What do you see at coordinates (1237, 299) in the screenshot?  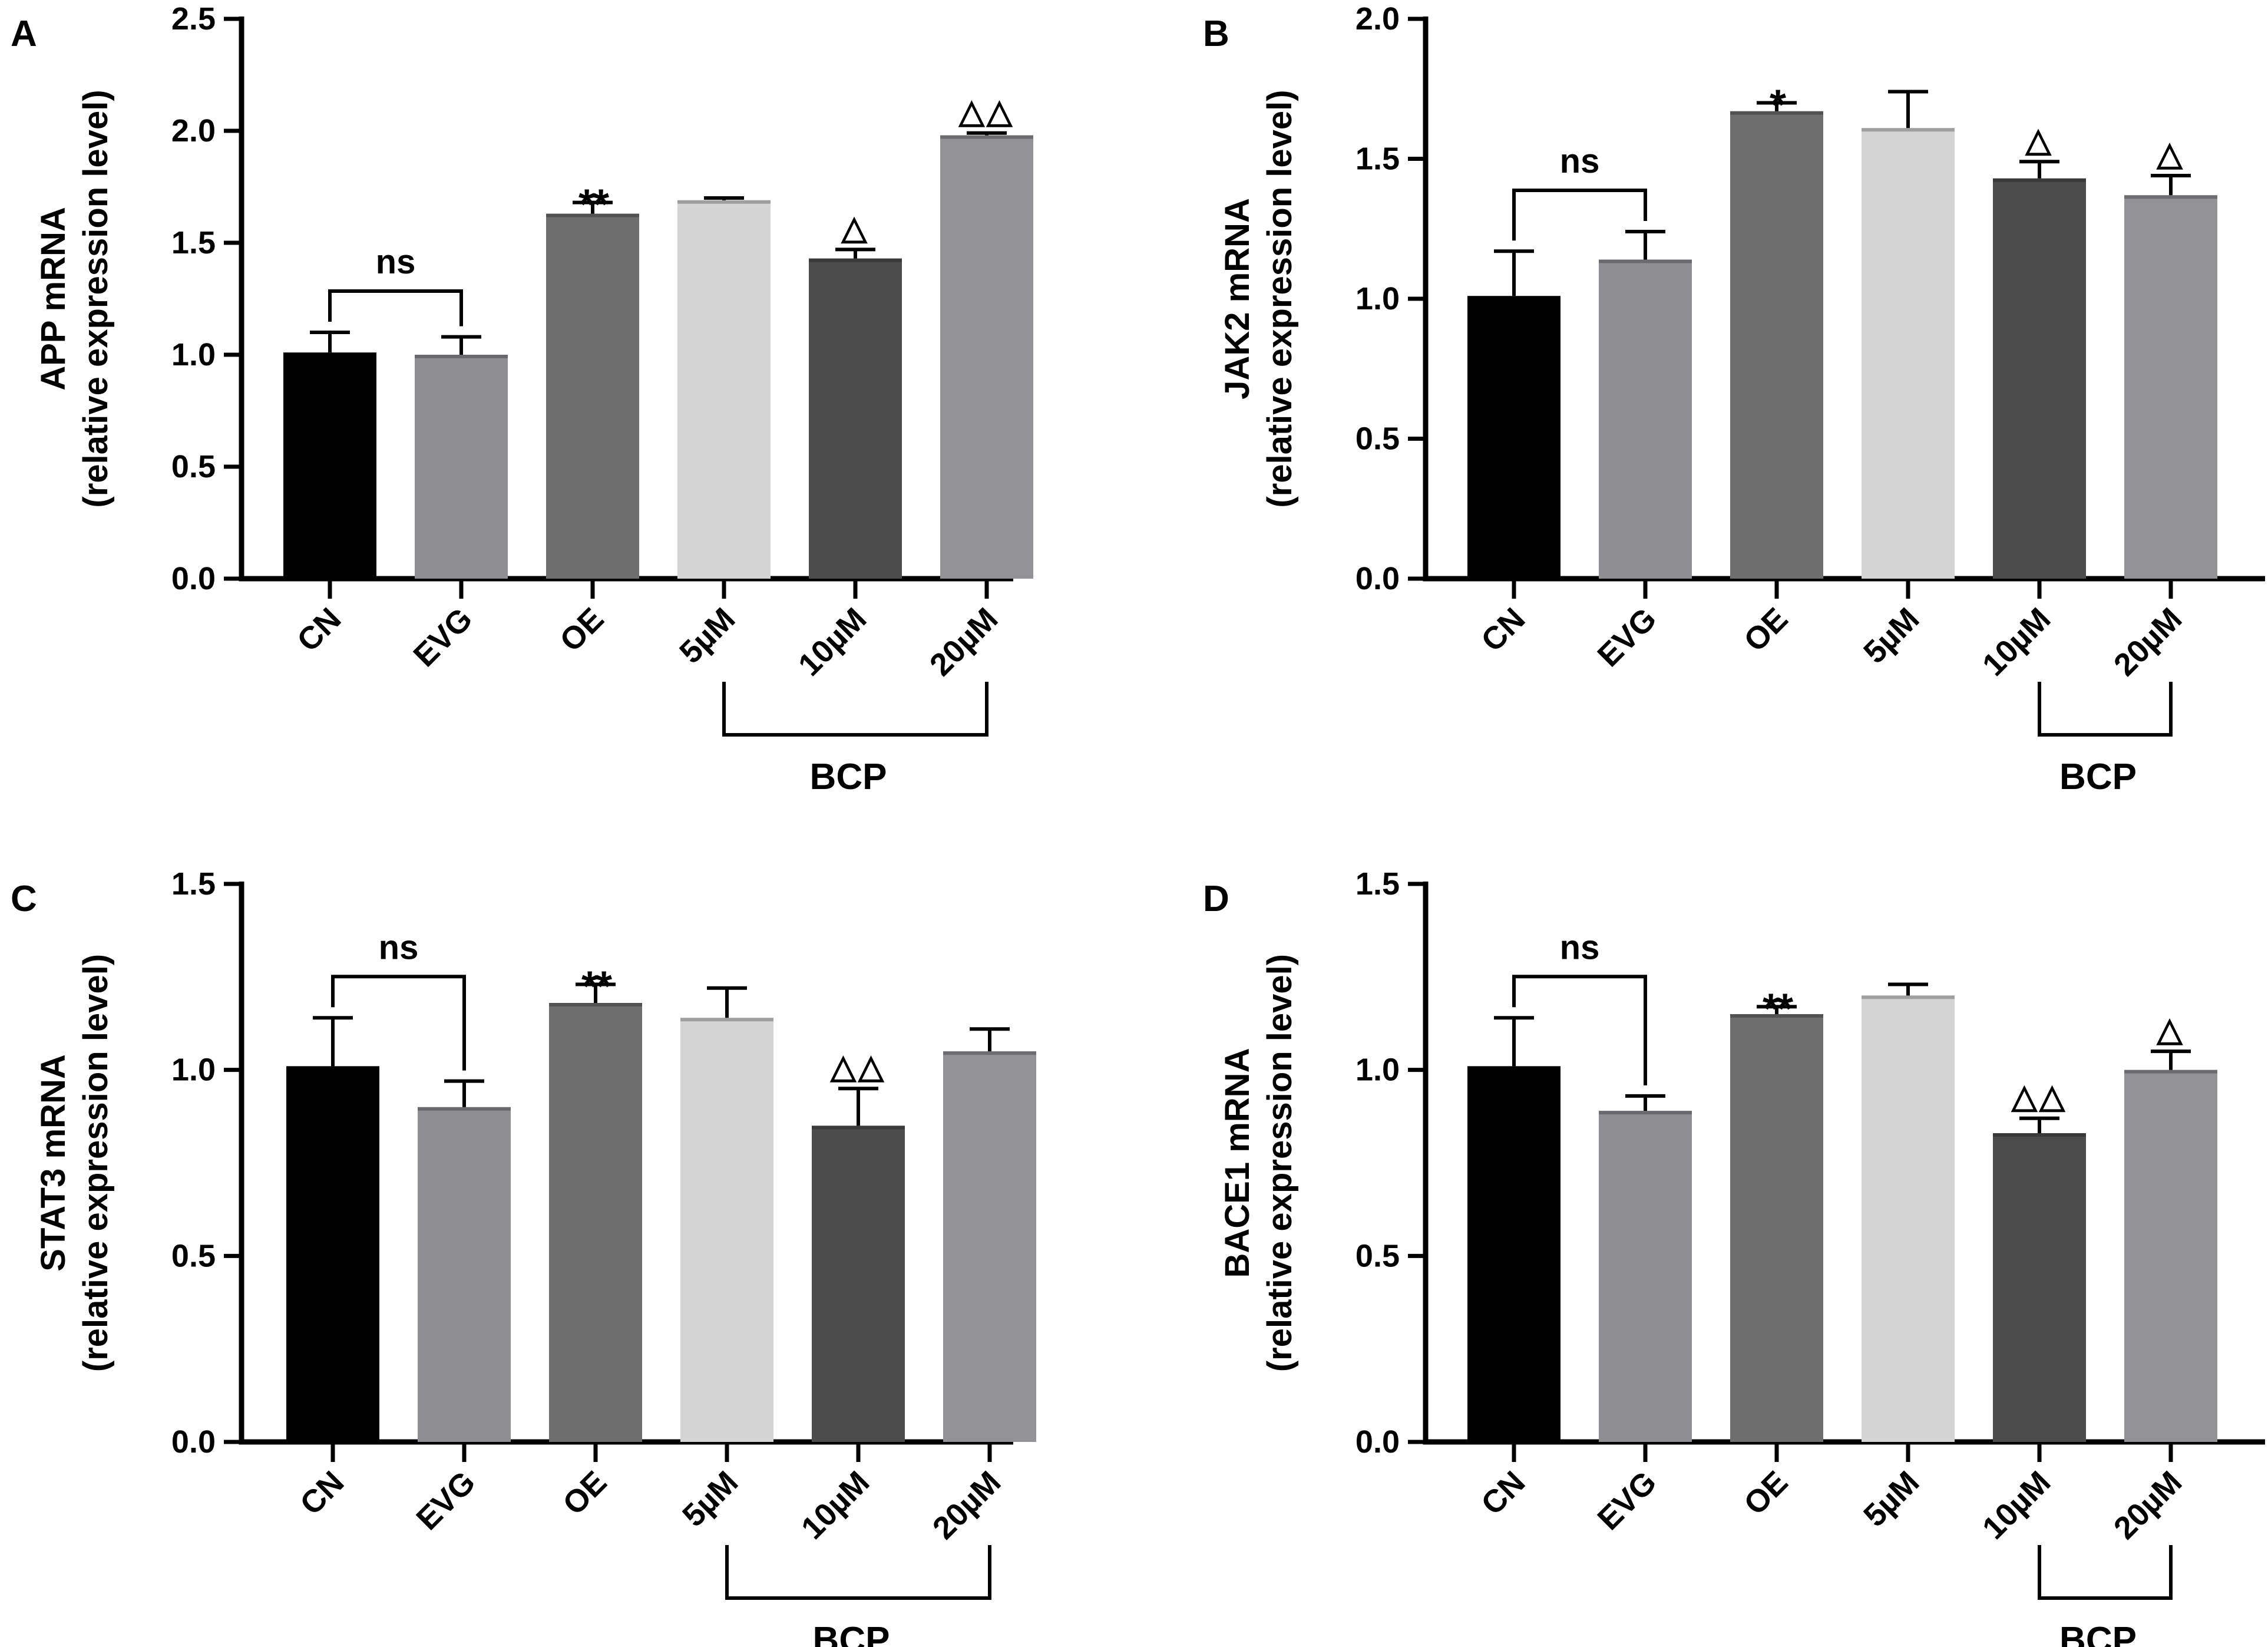 I see `y-axis-title-line1: JAK2 mRNA` at bounding box center [1237, 299].